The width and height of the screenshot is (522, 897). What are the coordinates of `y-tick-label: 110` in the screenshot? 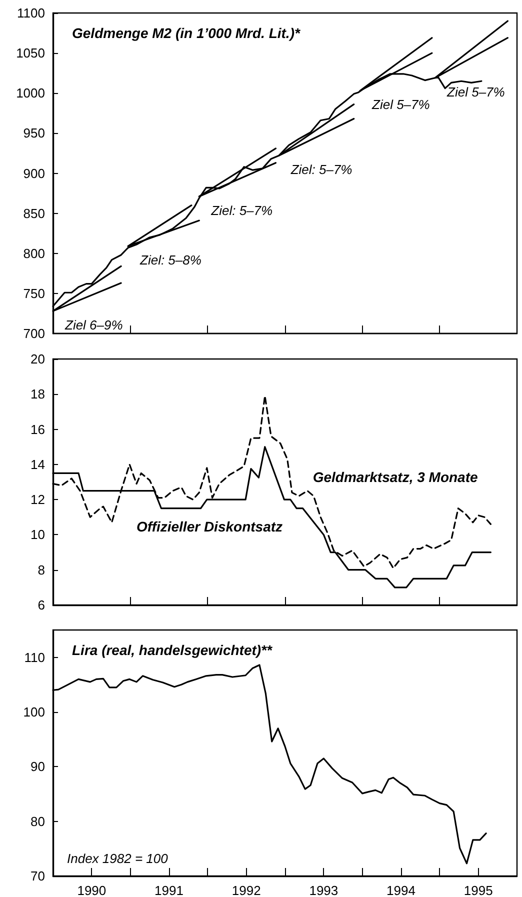 It's located at (34, 657).